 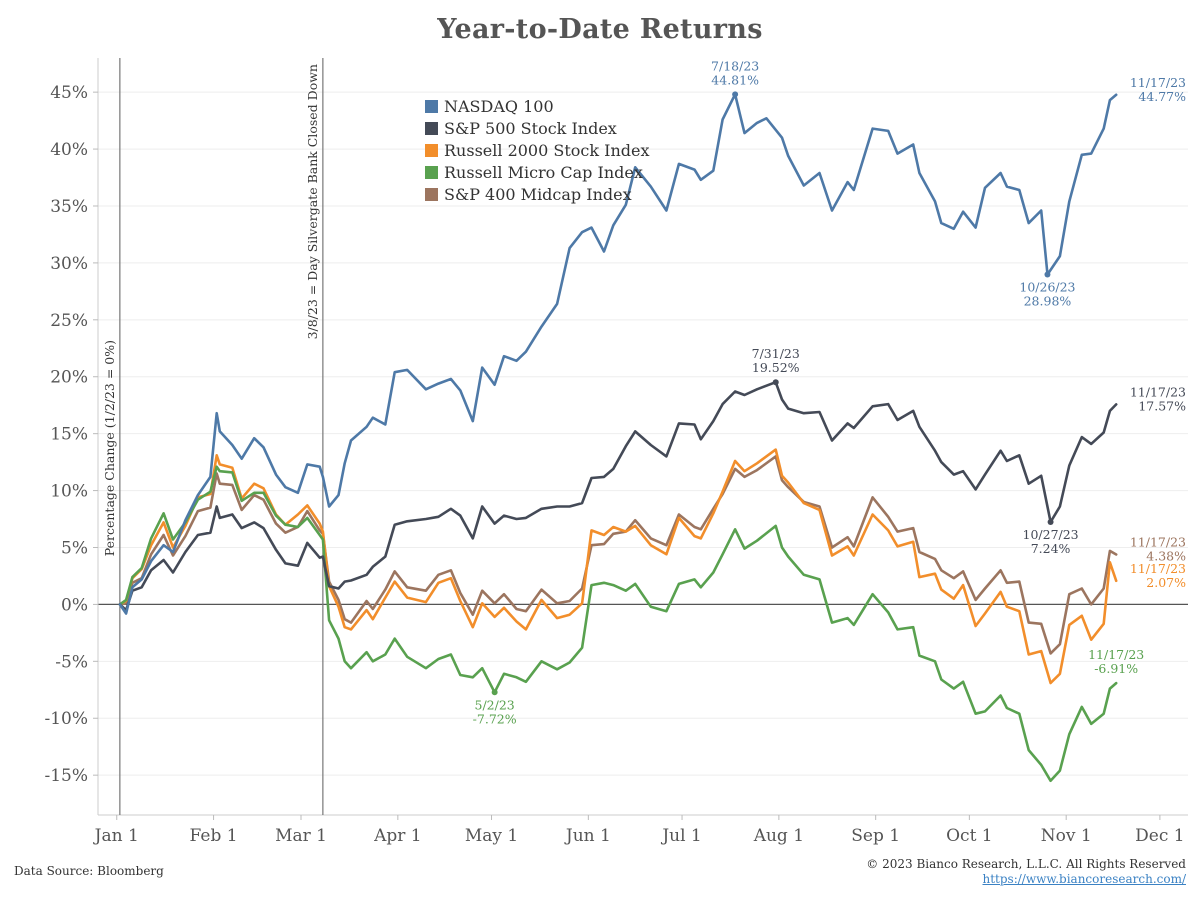 I want to click on annotation-value-label: 17.57%, so click(x=1162, y=405).